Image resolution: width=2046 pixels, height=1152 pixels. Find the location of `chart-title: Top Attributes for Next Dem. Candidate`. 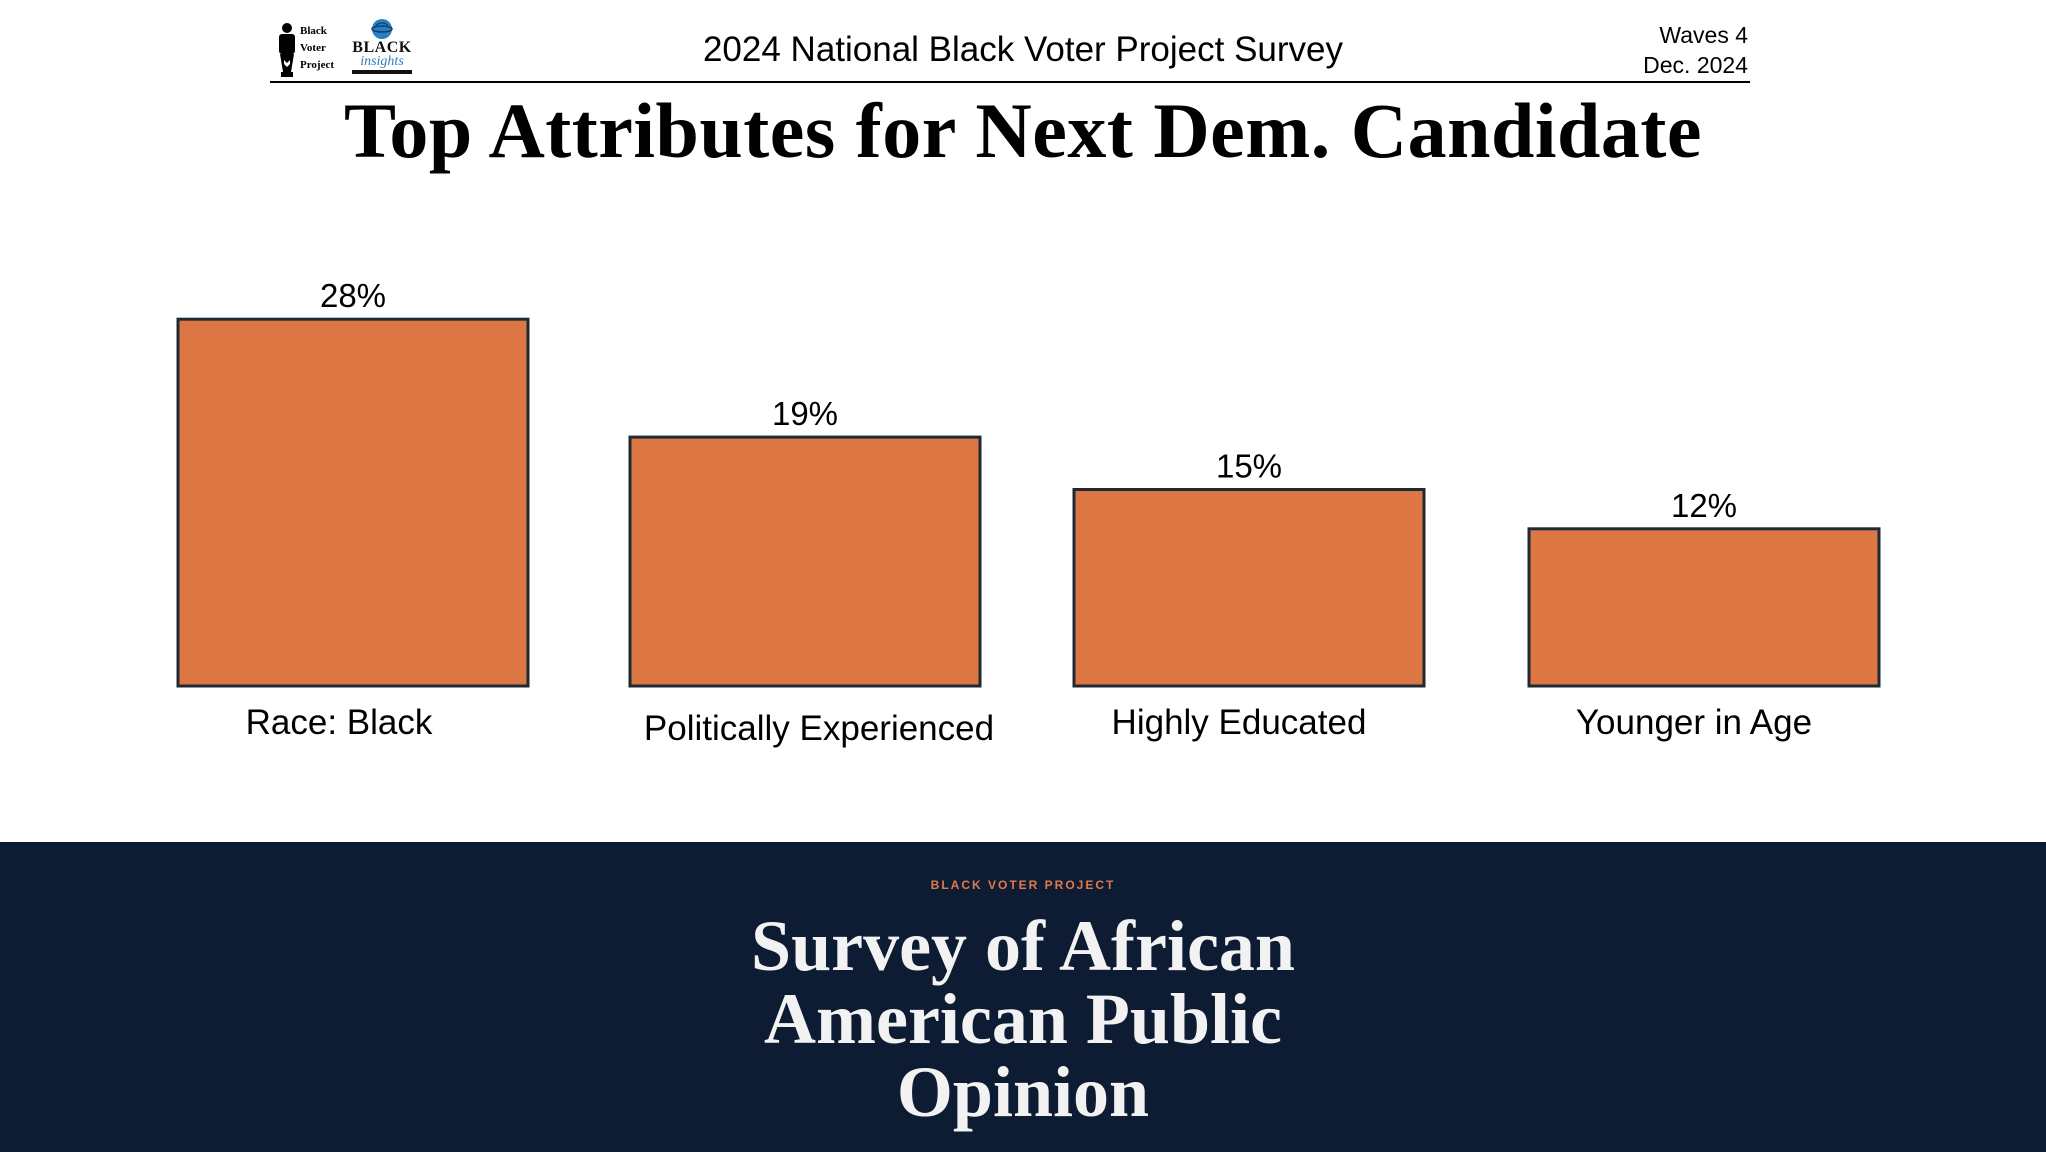

chart-title: Top Attributes for Next Dem. Candidate is located at coordinates (1023, 130).